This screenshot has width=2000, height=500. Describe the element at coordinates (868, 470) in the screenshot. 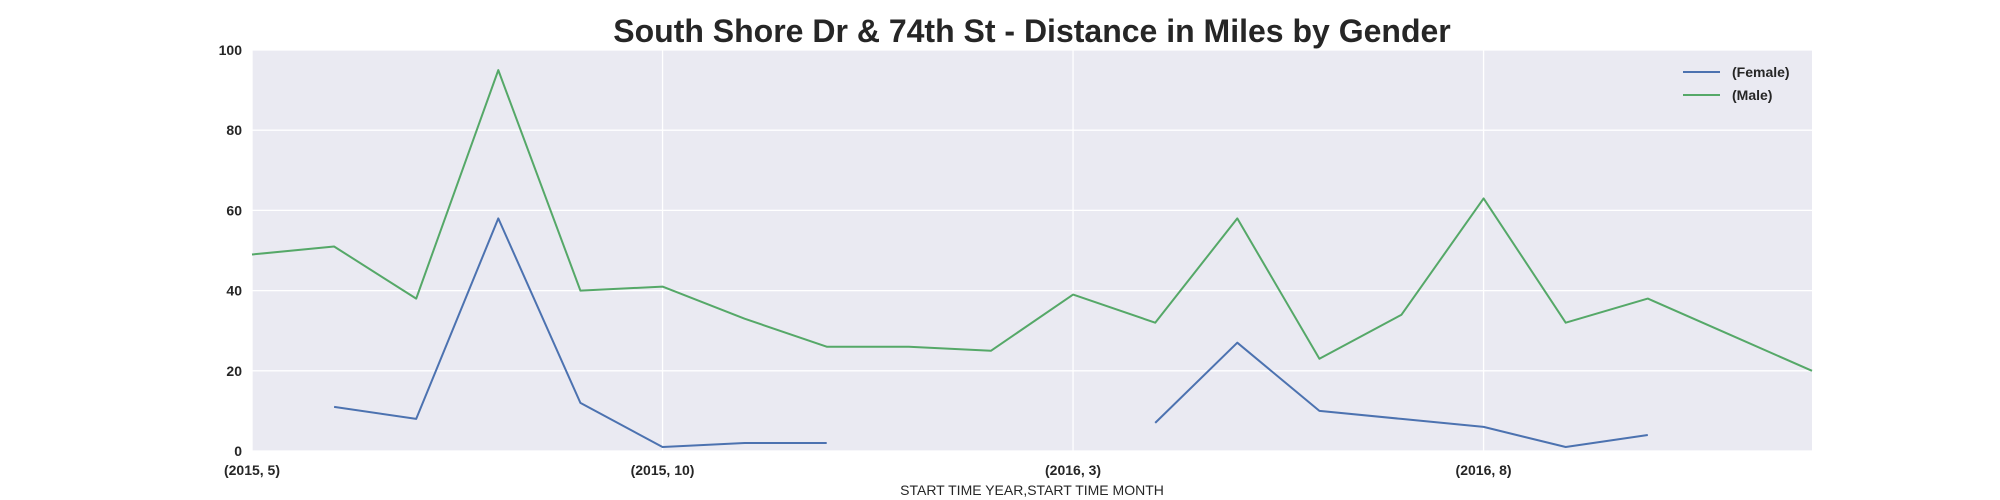

I see `x-tick-labels: (2015, 5) (2015, 10) (2016, 3) (2016, 8)` at that location.